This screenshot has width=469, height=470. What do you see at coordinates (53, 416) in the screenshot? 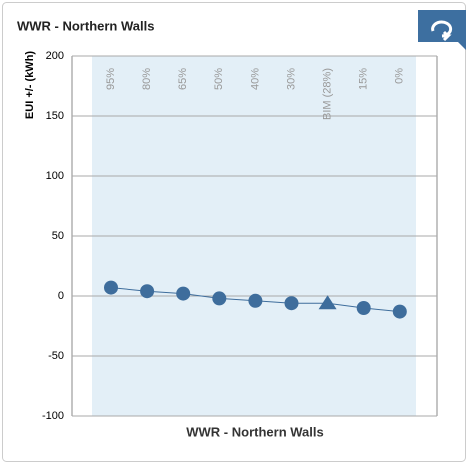
I see `y-tick-label: -100` at bounding box center [53, 416].